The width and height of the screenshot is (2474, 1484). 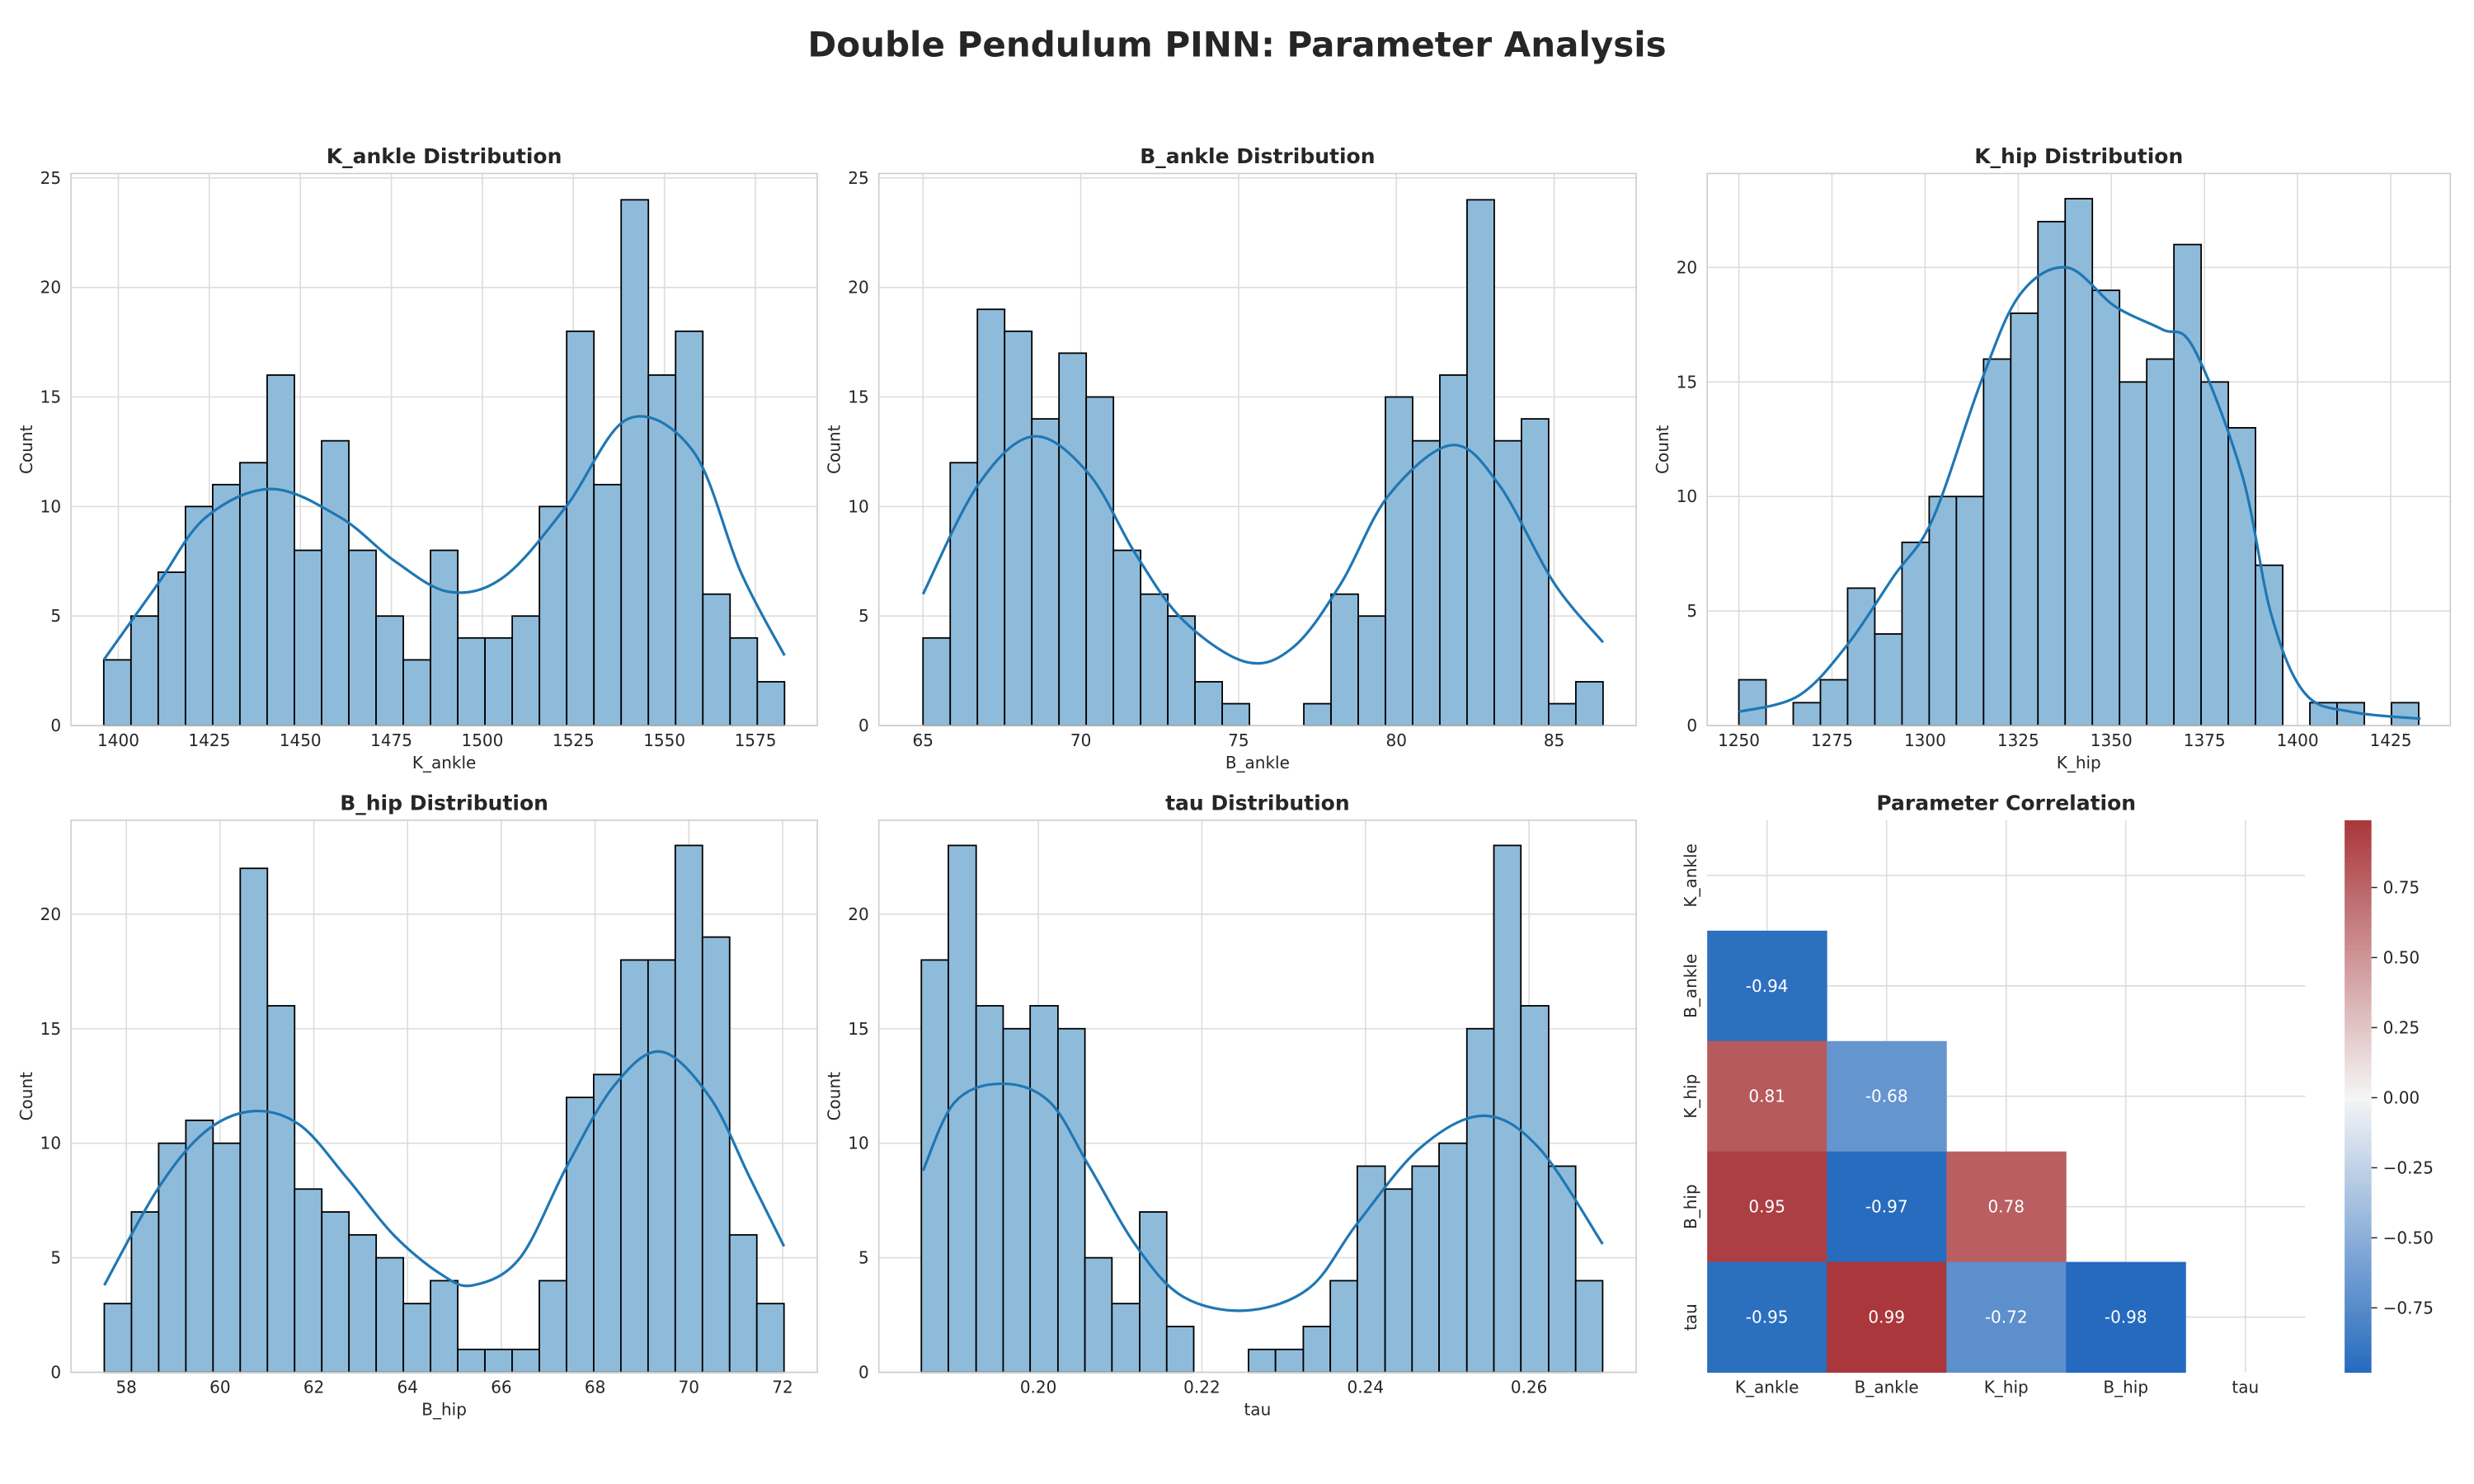 I want to click on x-tick-label: 68, so click(x=595, y=1387).